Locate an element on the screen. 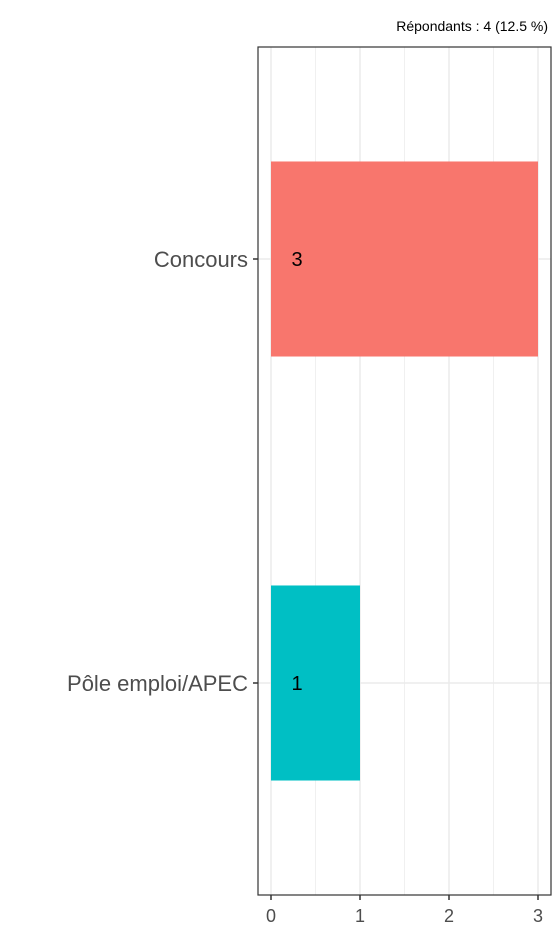  x-axis: 0 1 2 3 is located at coordinates (404, 910).